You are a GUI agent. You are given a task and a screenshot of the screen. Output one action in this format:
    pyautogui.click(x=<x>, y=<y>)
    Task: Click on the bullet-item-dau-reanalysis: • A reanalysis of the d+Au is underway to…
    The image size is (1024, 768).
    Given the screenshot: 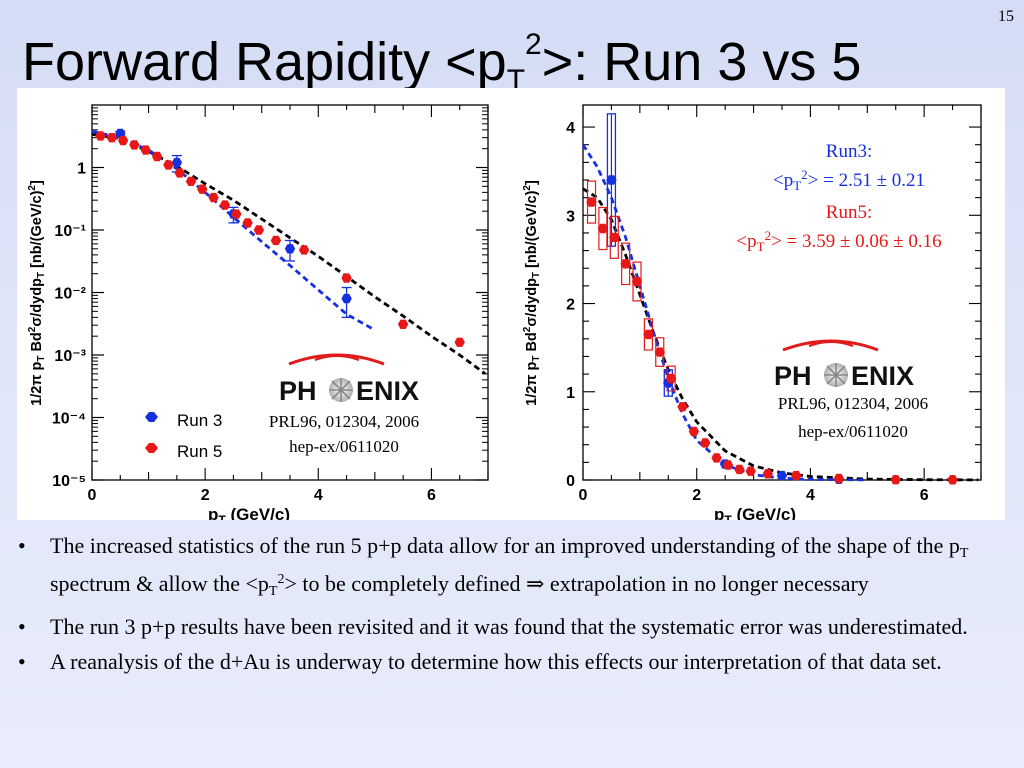 What is the action you would take?
    pyautogui.click(x=515, y=662)
    